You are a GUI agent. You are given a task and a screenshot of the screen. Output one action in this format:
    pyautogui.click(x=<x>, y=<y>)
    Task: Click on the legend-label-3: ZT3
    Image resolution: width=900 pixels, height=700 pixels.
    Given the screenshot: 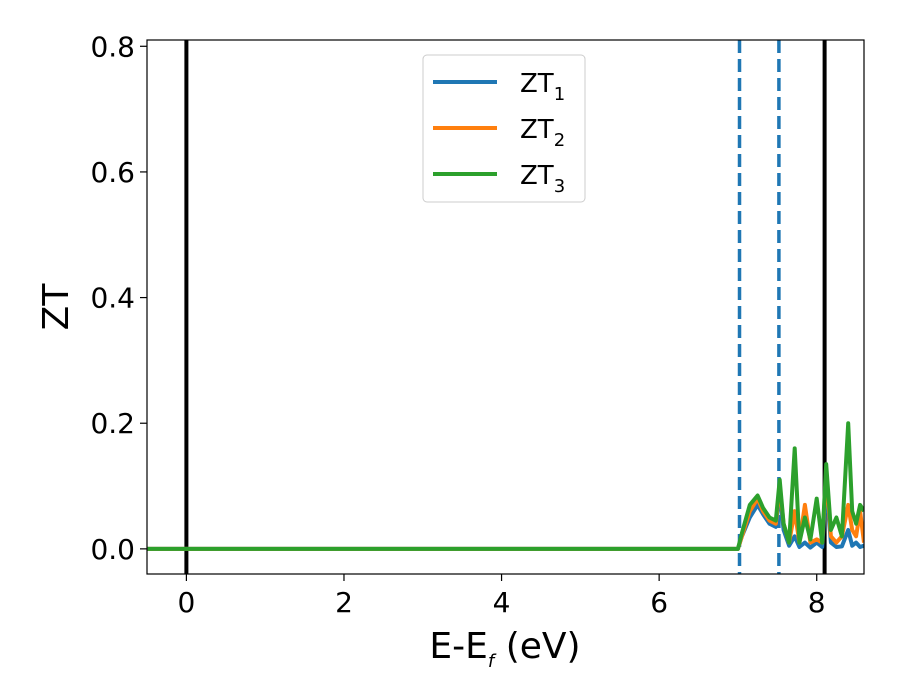 What is the action you would take?
    pyautogui.click(x=542, y=179)
    